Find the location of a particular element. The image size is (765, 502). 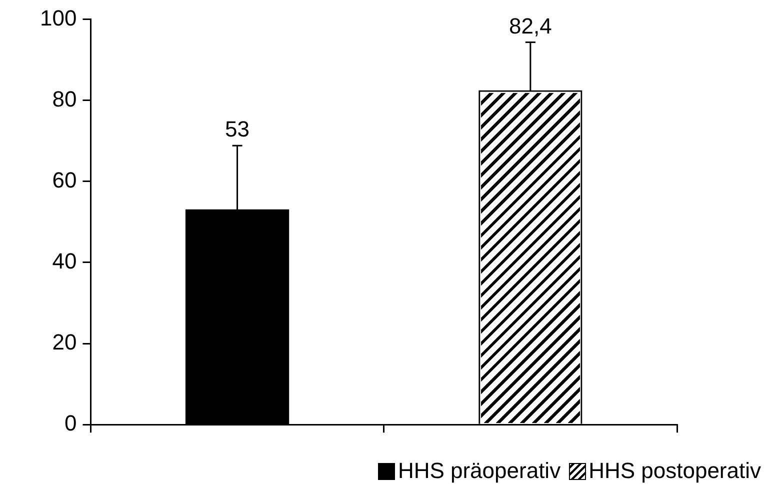

y-tick-label: 0 is located at coordinates (70, 423).